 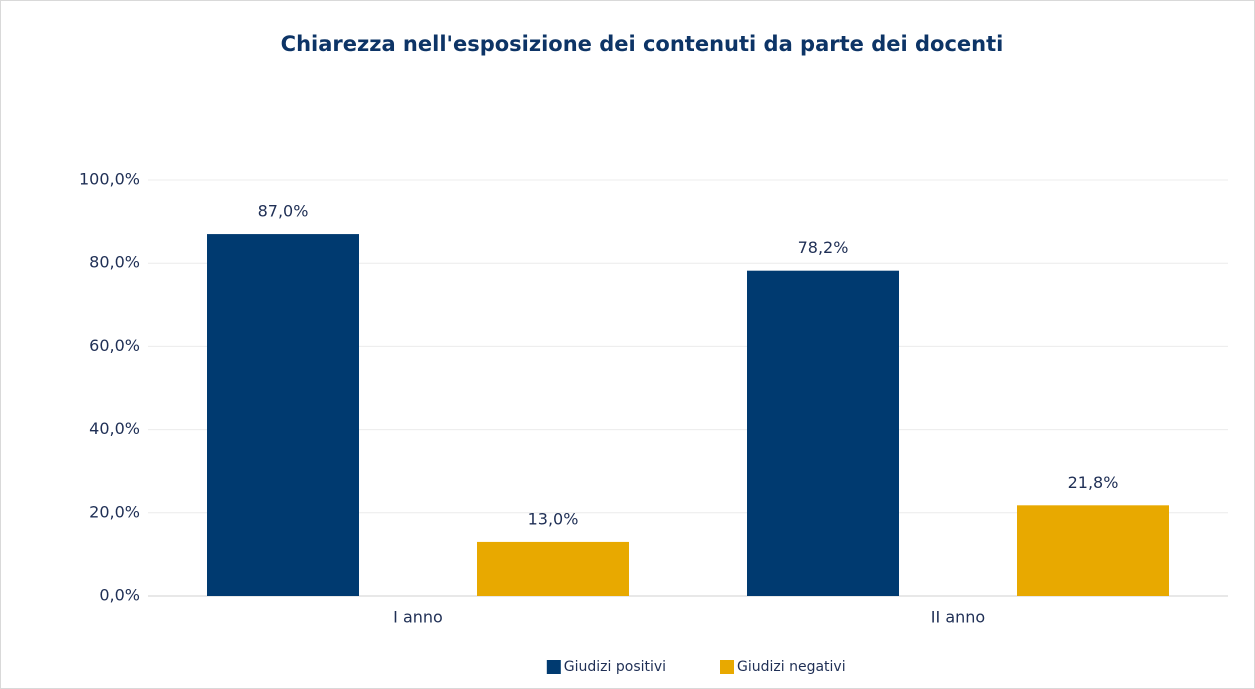 I want to click on y-tick-label: 60,0%, so click(x=114, y=345).